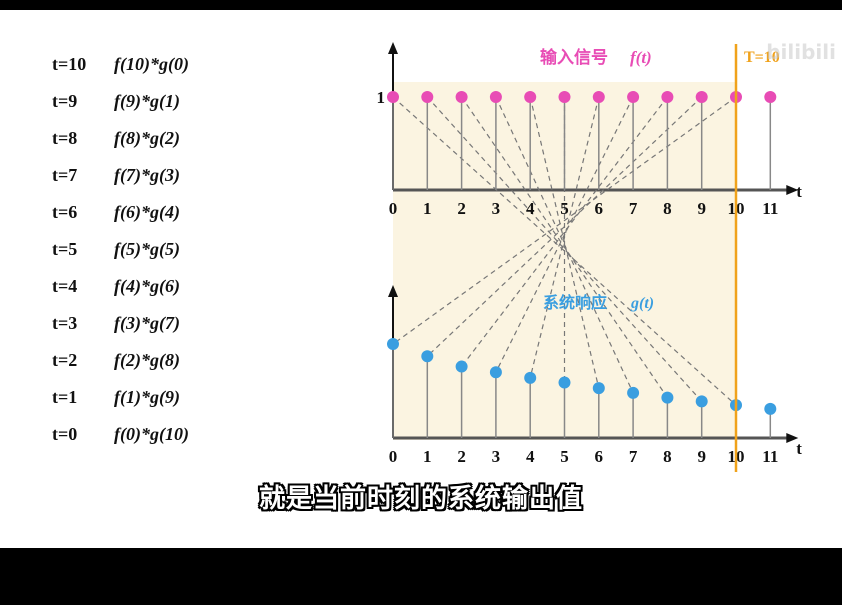 This screenshot has width=842, height=605. Describe the element at coordinates (147, 323) in the screenshot. I see `term-product: f(3)*g(7)` at that location.